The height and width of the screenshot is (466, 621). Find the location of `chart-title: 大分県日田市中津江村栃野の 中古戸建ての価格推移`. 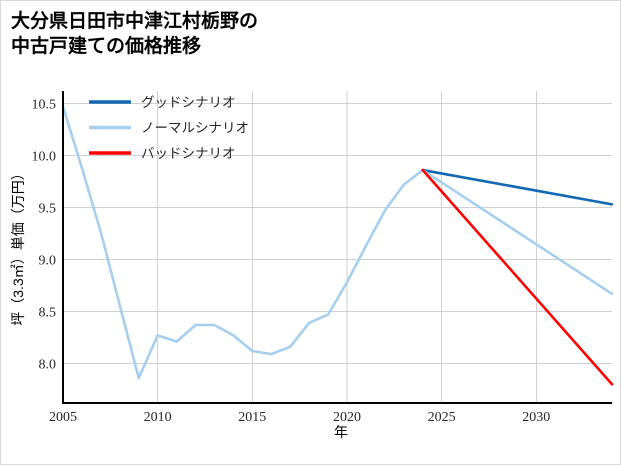

chart-title: 大分県日田市中津江村栃野の 中古戸建ての価格推移 is located at coordinates (135, 34).